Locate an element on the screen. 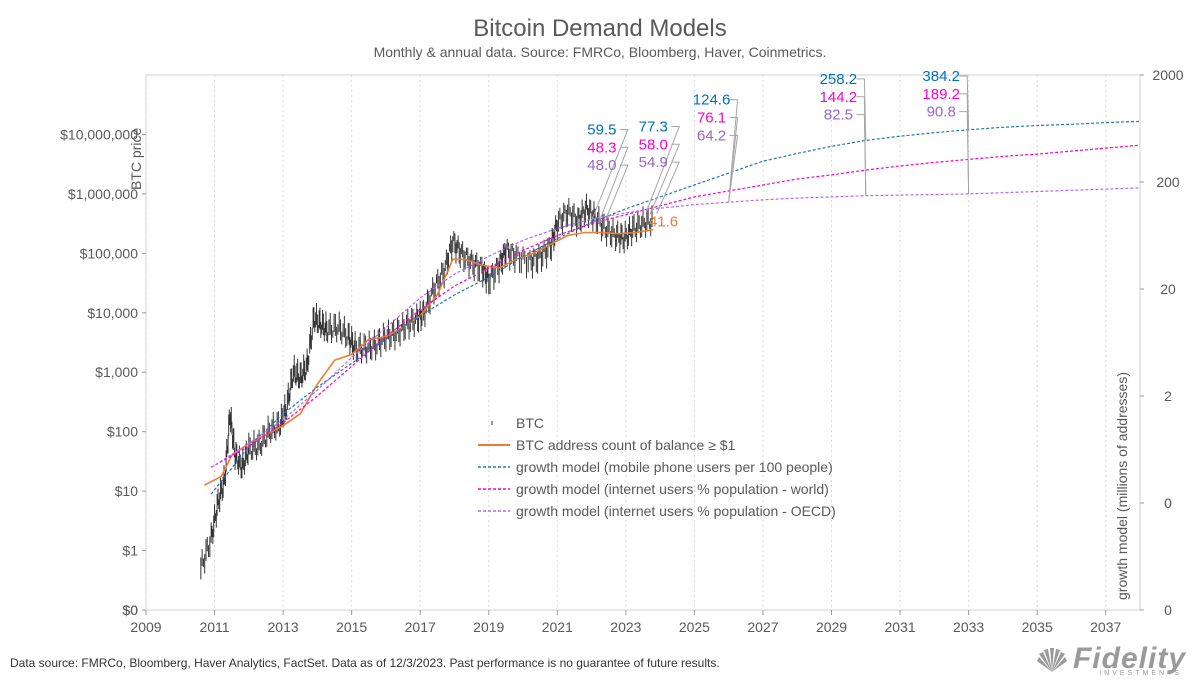 This screenshot has height=684, width=1200. y-right-tick-label: 20 is located at coordinates (1168, 289).